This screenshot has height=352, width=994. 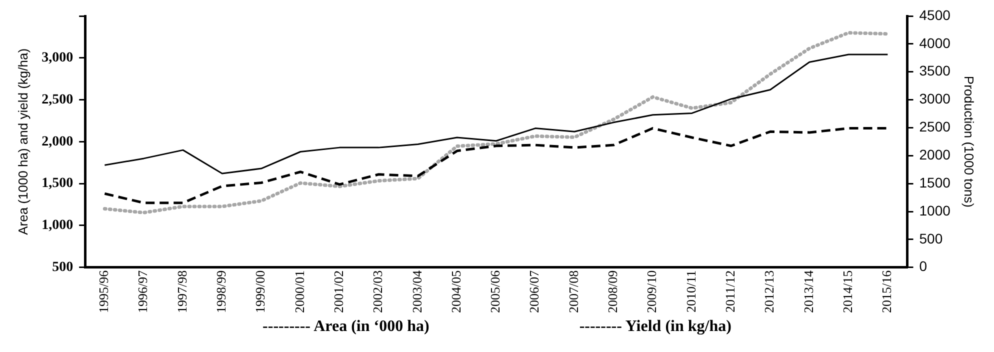 I want to click on x-tick-label: 2015/16, so click(x=886, y=292).